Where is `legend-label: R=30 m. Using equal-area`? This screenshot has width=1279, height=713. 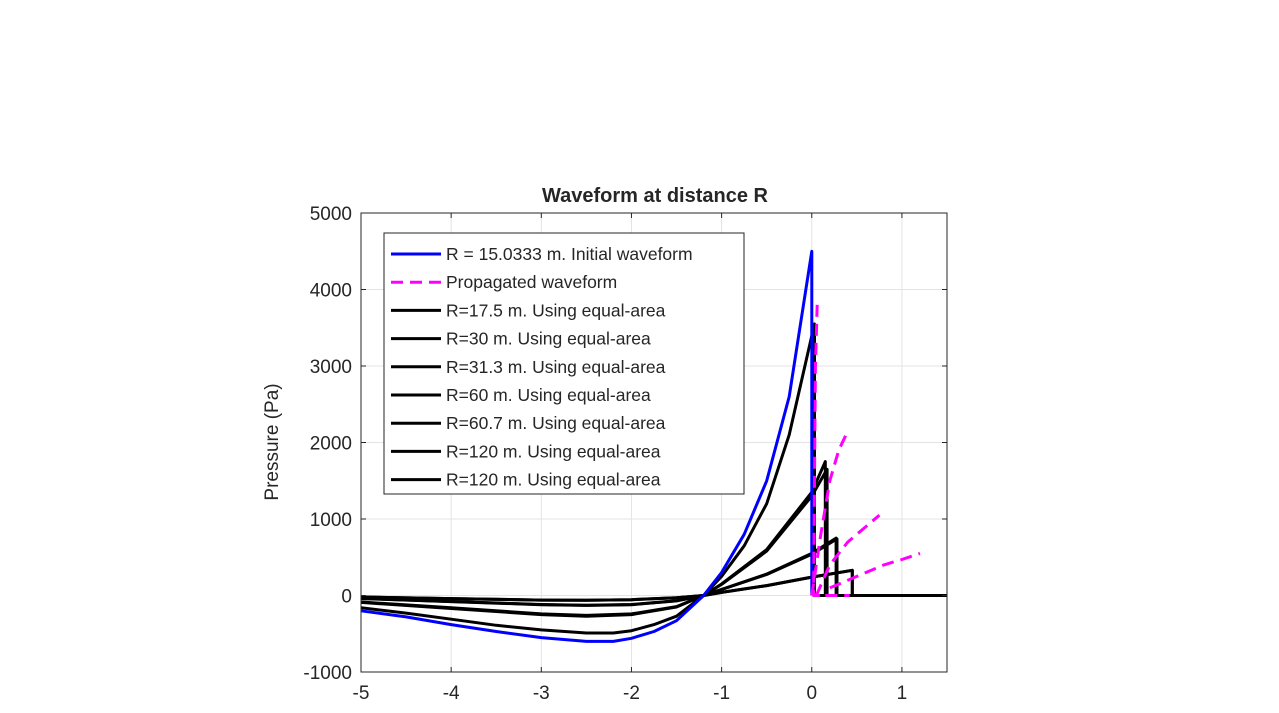 legend-label: R=30 m. Using equal-area is located at coordinates (548, 339).